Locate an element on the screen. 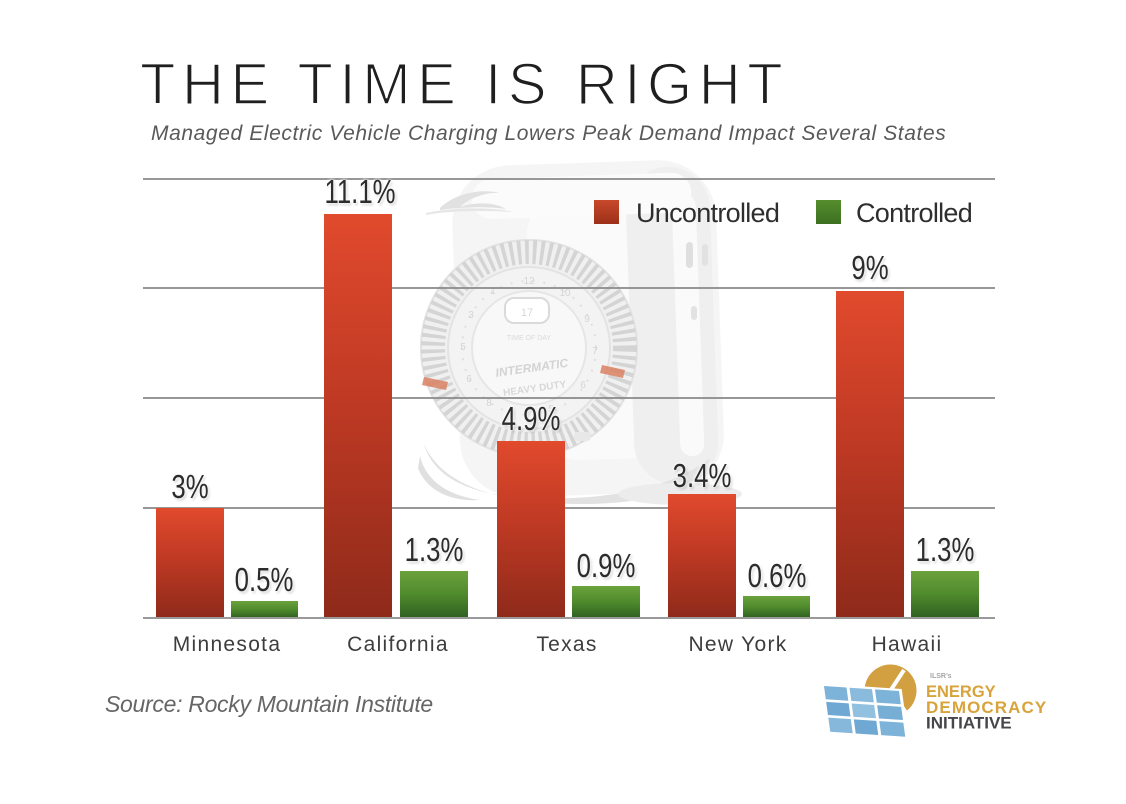  svg-text: ILSR’s is located at coordinates (941, 676).